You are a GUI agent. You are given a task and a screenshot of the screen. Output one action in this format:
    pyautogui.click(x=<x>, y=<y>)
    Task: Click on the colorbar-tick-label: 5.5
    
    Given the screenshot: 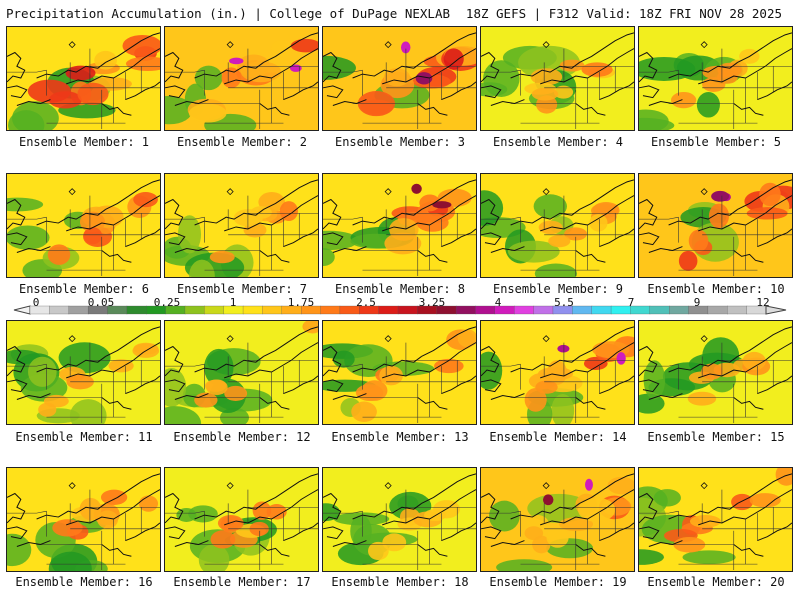 What is the action you would take?
    pyautogui.click(x=564, y=302)
    